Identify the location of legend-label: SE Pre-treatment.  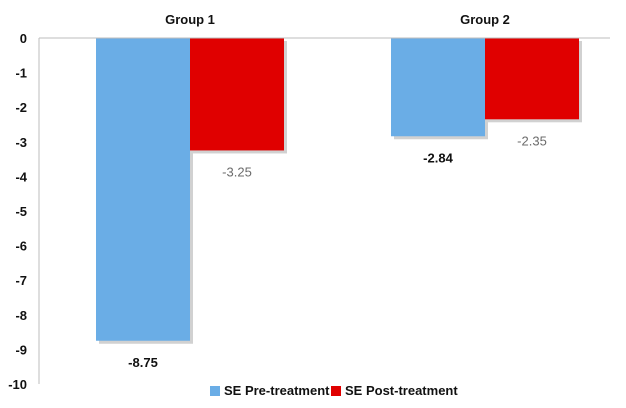
(277, 390).